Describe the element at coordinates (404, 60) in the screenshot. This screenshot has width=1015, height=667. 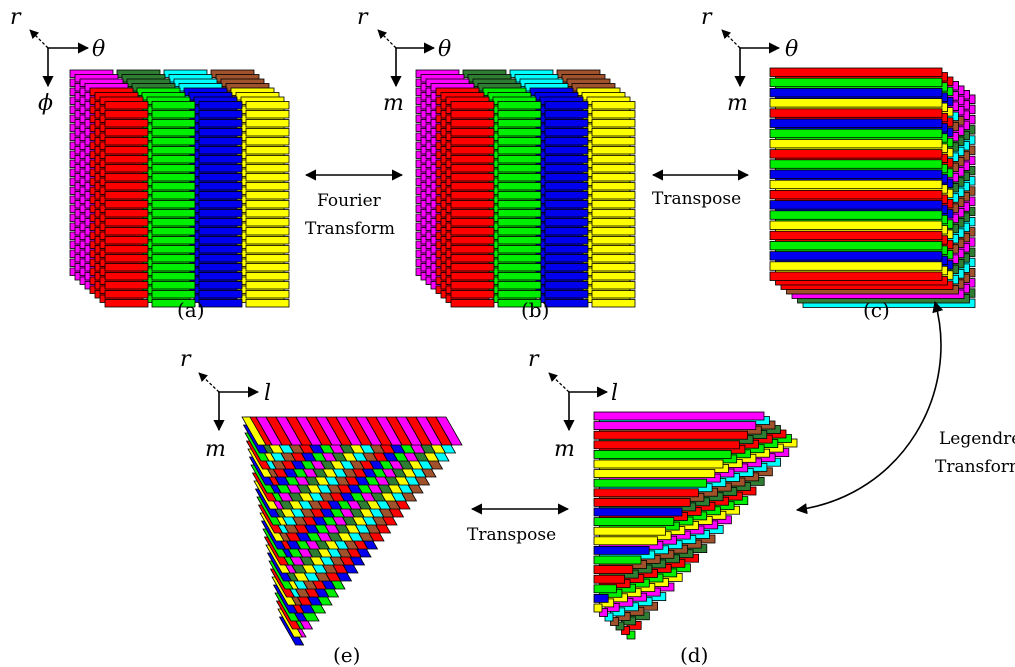
I see `axes-b: r θ m` at that location.